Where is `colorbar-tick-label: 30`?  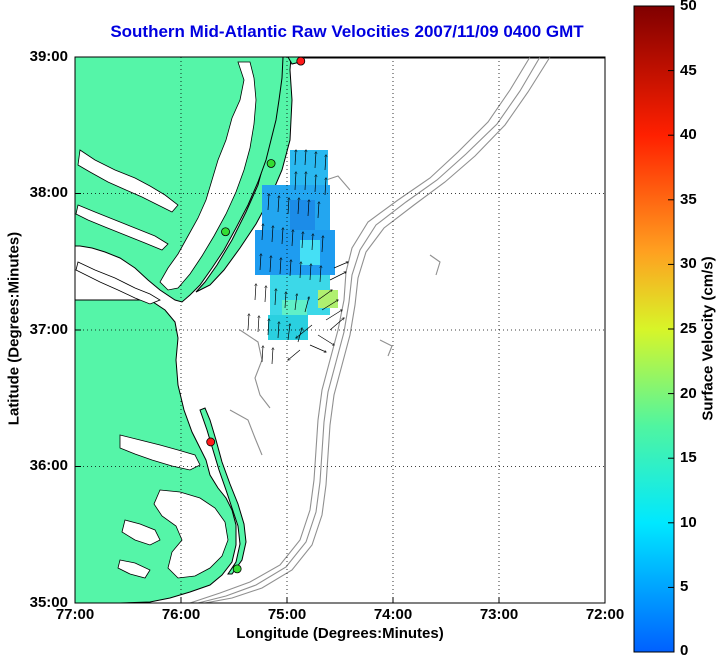 colorbar-tick-label: 30 is located at coordinates (688, 263).